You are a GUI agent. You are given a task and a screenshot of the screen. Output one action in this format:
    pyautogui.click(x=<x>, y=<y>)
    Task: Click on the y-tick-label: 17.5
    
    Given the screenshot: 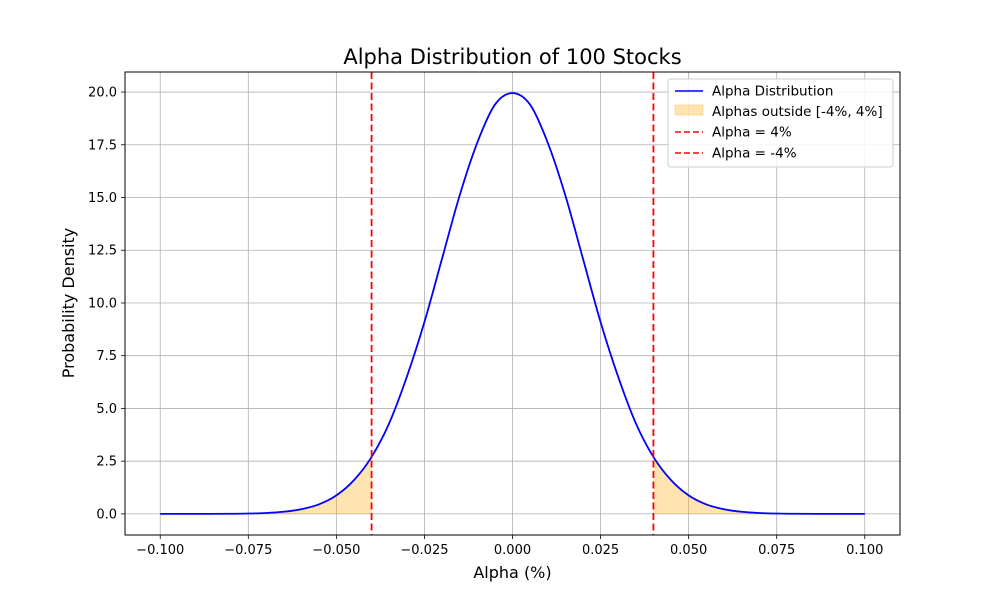 What is the action you would take?
    pyautogui.click(x=102, y=145)
    